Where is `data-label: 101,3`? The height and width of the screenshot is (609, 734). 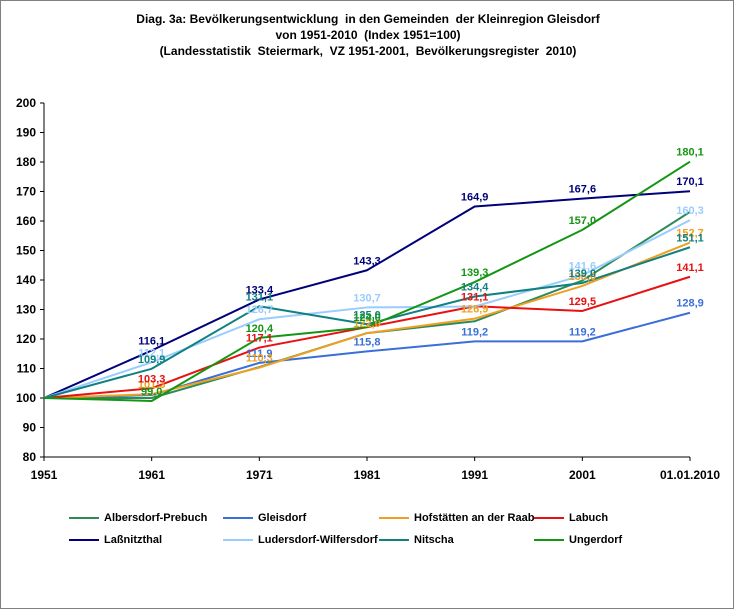
data-label: 101,3 is located at coordinates (152, 385).